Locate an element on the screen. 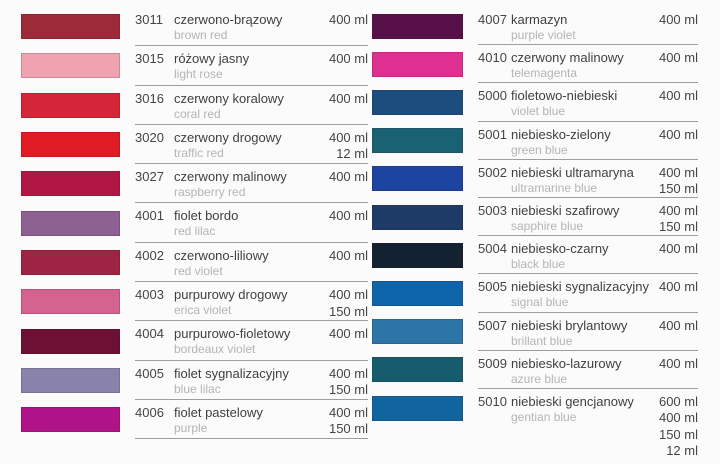 The height and width of the screenshot is (464, 720). color-row: 4001 fiolet bordo red lilac 400 ml is located at coordinates (194, 223).